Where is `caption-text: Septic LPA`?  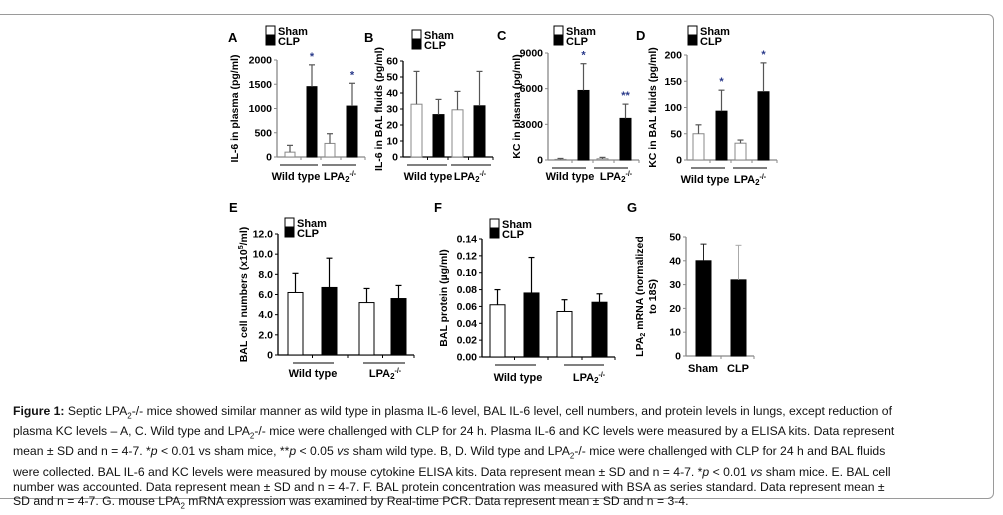
caption-text: Septic LPA is located at coordinates (96, 411).